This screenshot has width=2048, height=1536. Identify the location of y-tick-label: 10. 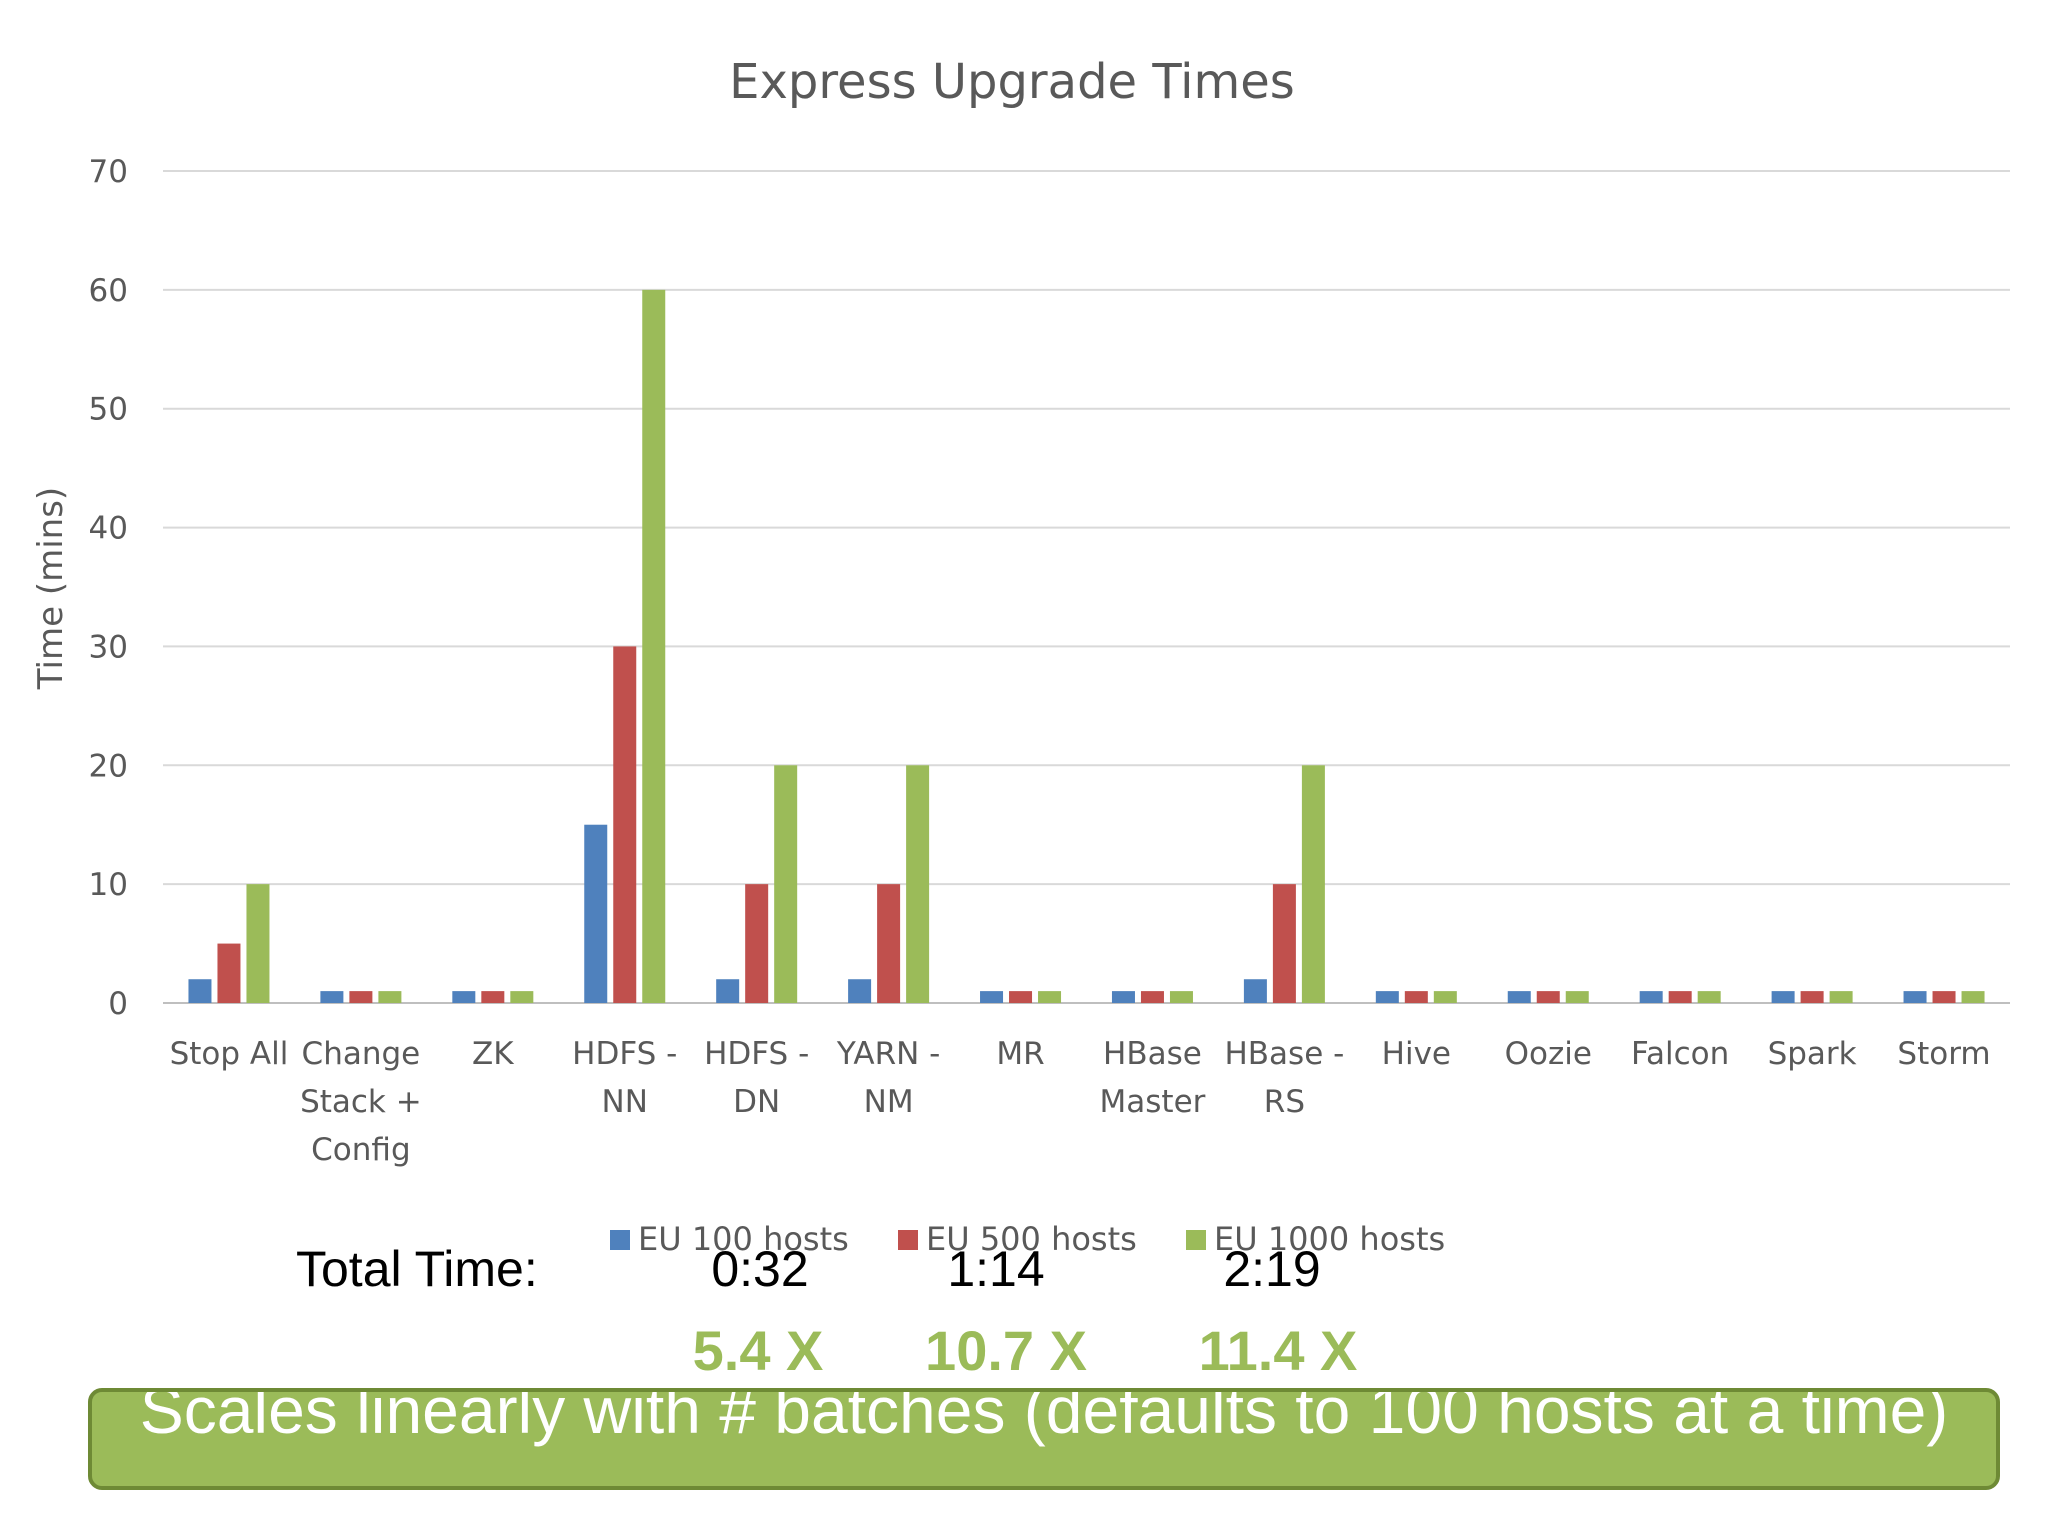
(108, 885).